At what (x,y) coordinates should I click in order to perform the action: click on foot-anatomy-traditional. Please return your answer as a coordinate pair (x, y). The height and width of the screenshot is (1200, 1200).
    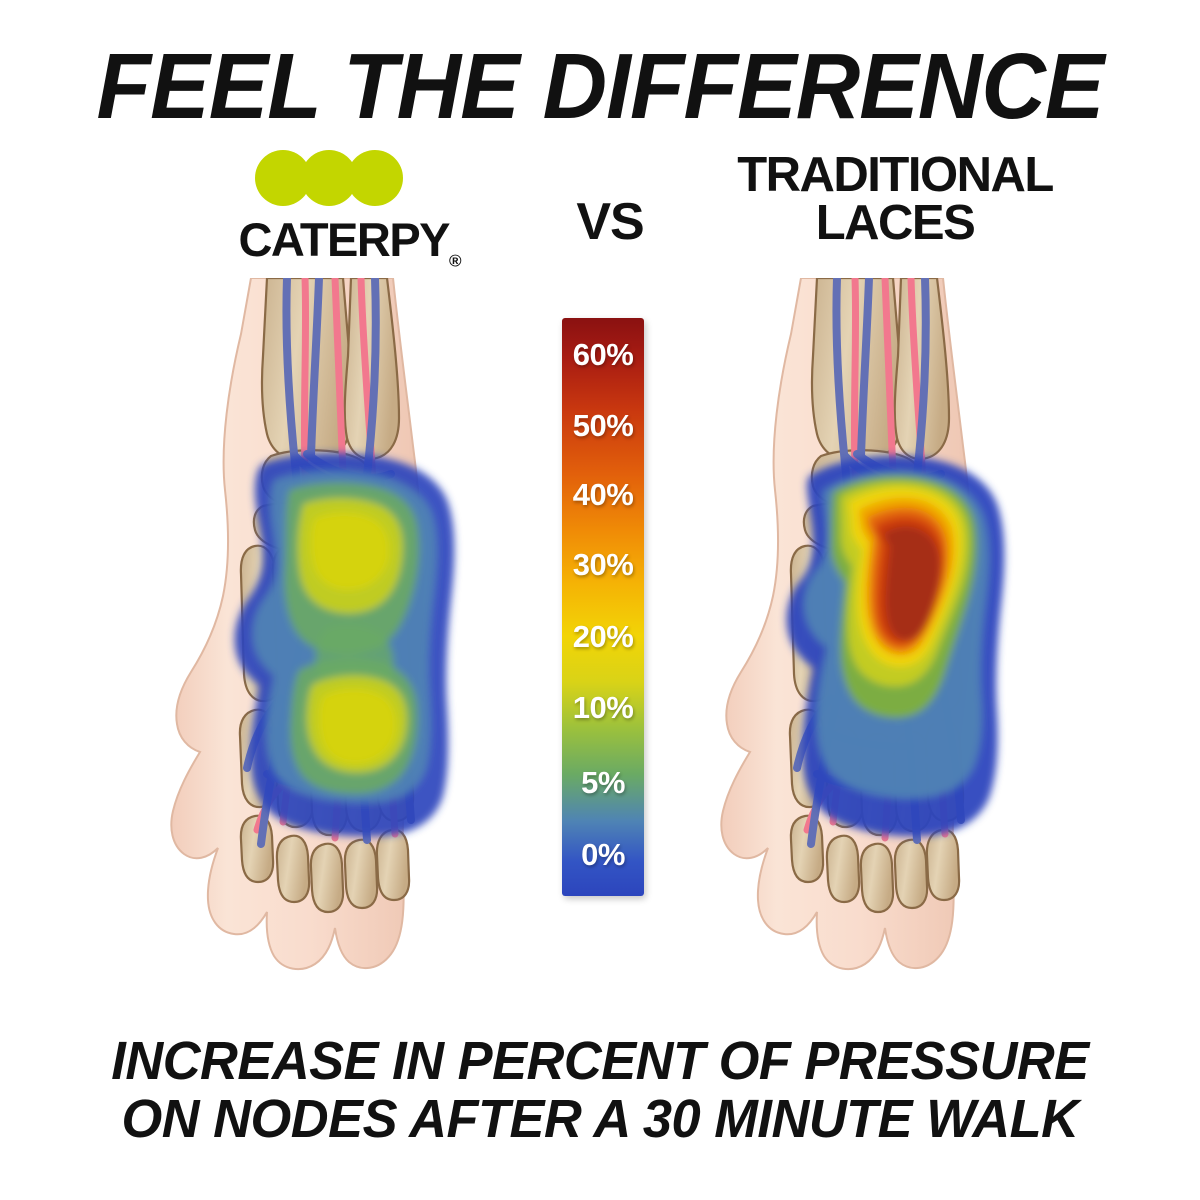
    Looking at the image, I should click on (862, 624).